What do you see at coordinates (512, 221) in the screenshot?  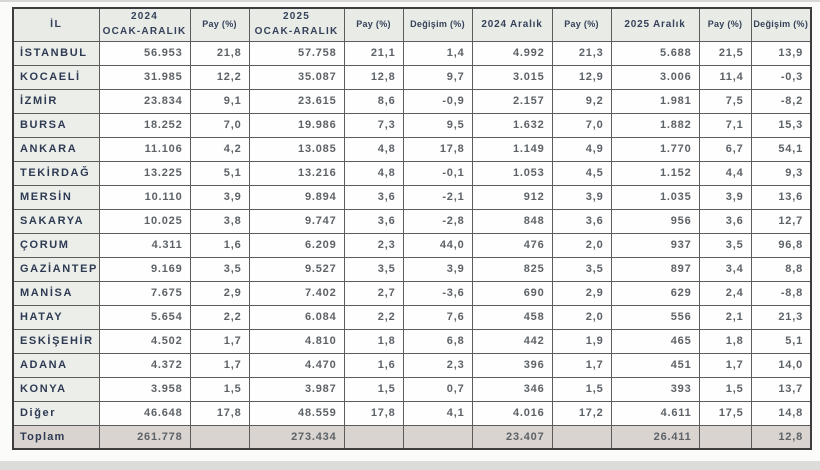 I see `value-cell: 848` at bounding box center [512, 221].